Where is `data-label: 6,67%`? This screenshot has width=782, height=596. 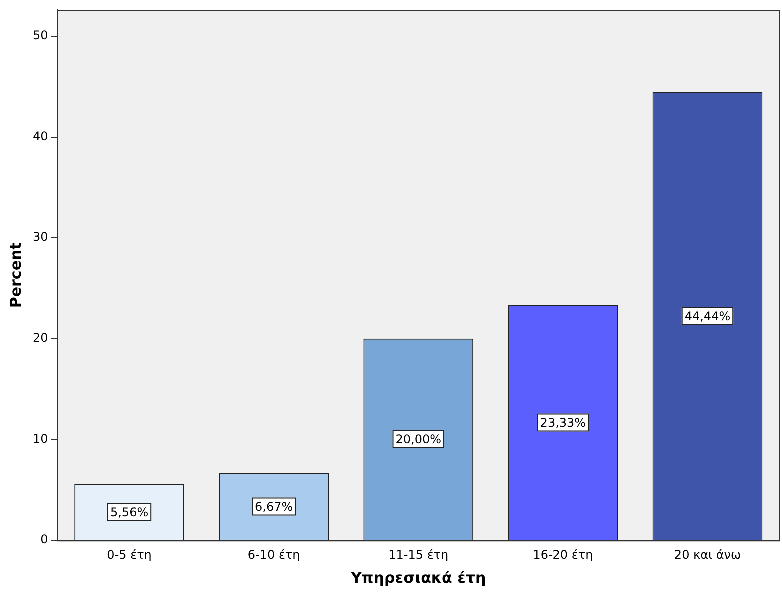
data-label: 6,67% is located at coordinates (274, 507).